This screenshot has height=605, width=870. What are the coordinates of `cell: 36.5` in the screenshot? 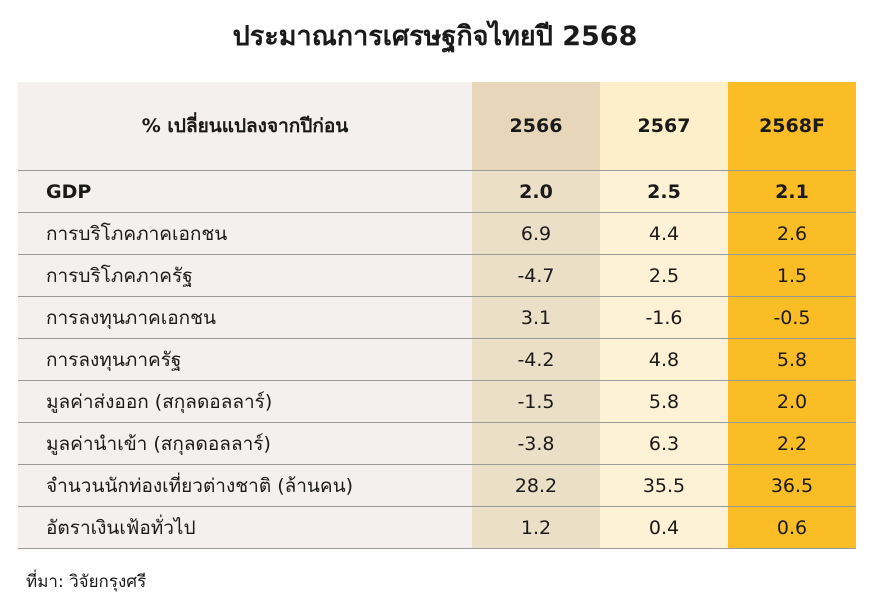 It's located at (792, 485).